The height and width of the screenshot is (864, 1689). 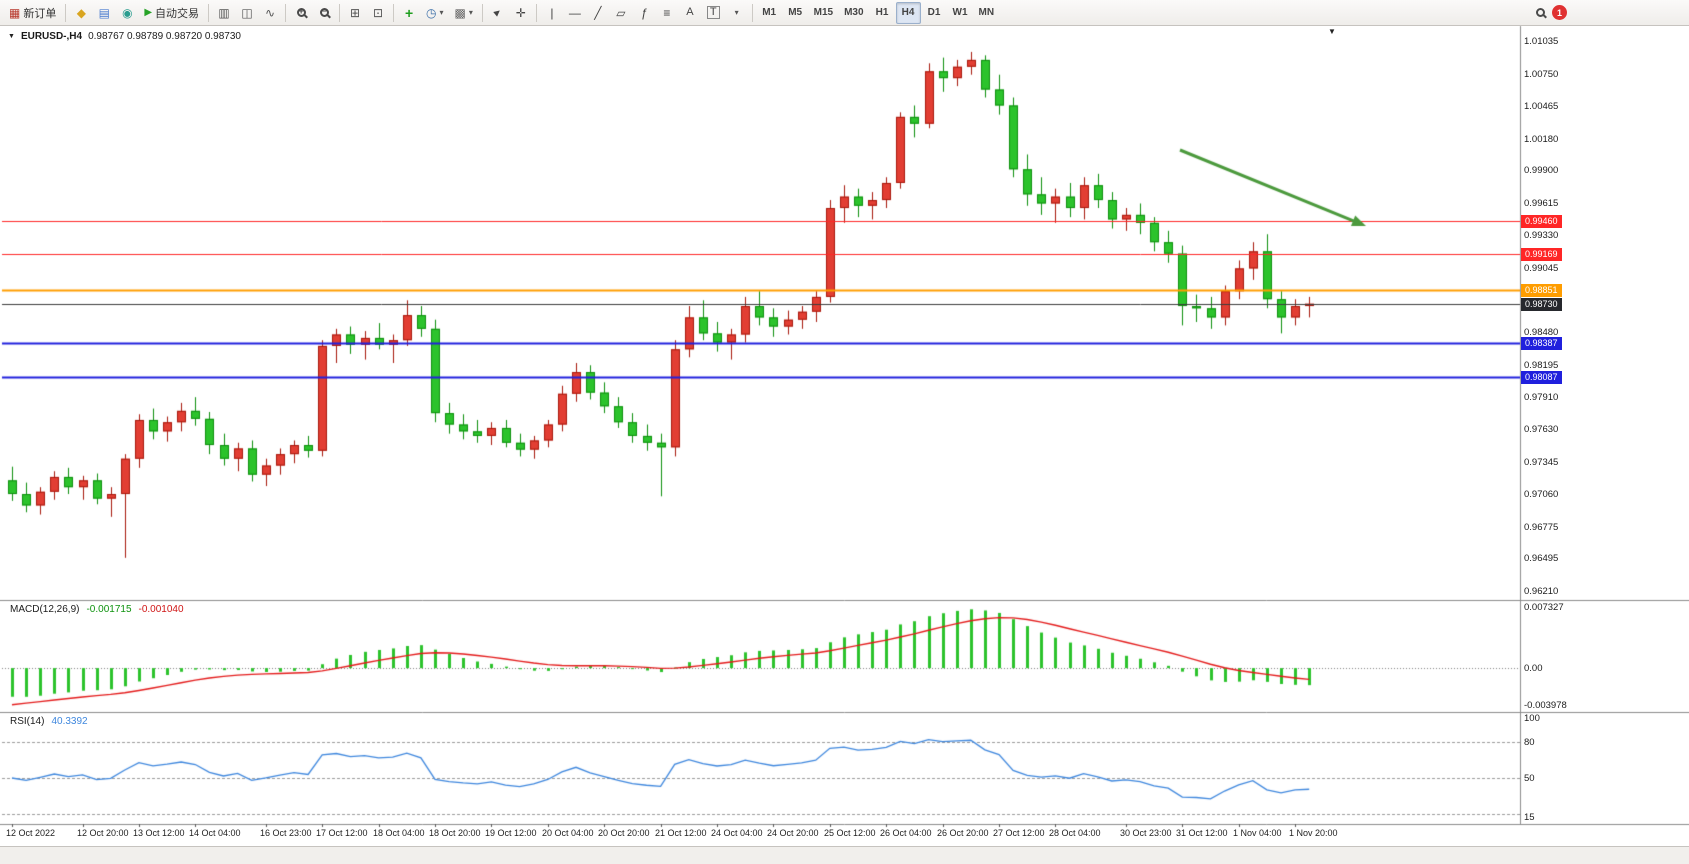 I want to click on line-chart-button: ∿, so click(x=270, y=13).